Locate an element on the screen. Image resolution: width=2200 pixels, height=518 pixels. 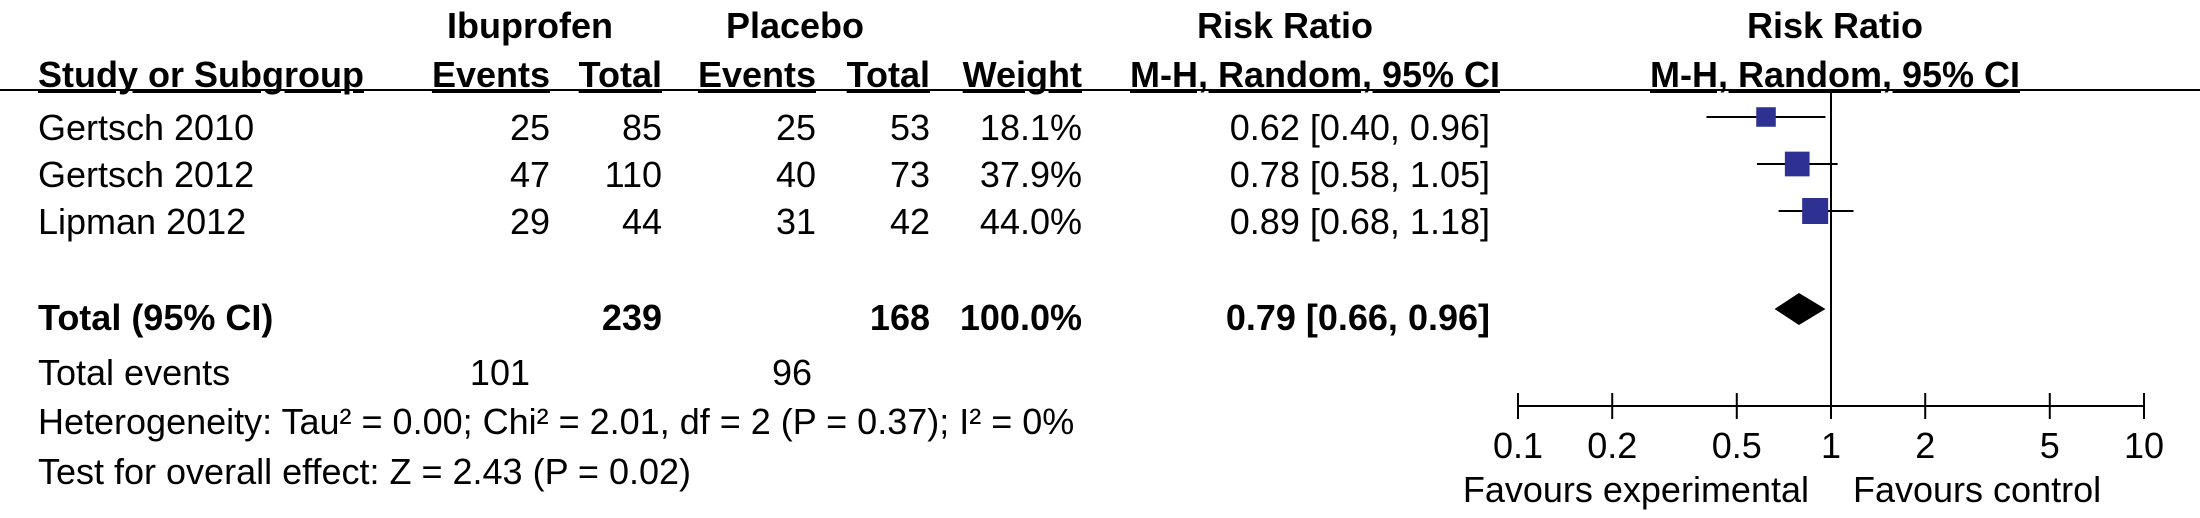
total-ci-text: 0.79 [0.66, 0.96] is located at coordinates (1357, 317).